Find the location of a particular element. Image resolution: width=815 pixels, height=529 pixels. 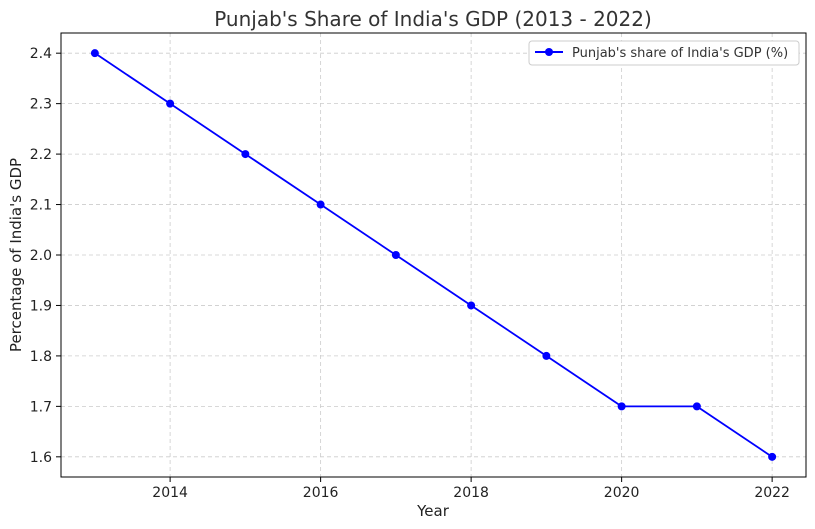

y-tick-label: 2.0 is located at coordinates (41, 256).